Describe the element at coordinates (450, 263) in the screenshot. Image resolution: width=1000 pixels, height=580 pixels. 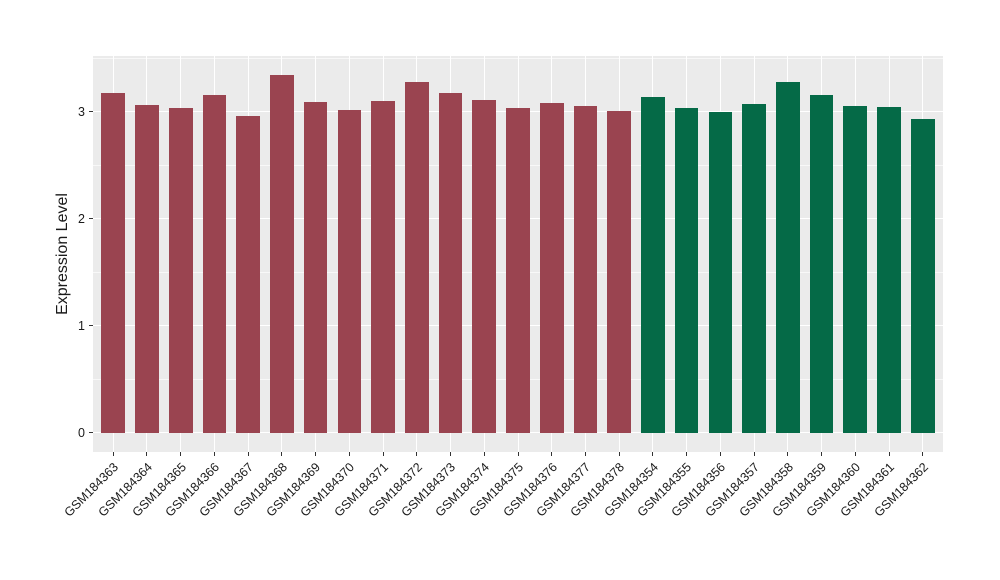
I see `bar-GSM184373` at that location.